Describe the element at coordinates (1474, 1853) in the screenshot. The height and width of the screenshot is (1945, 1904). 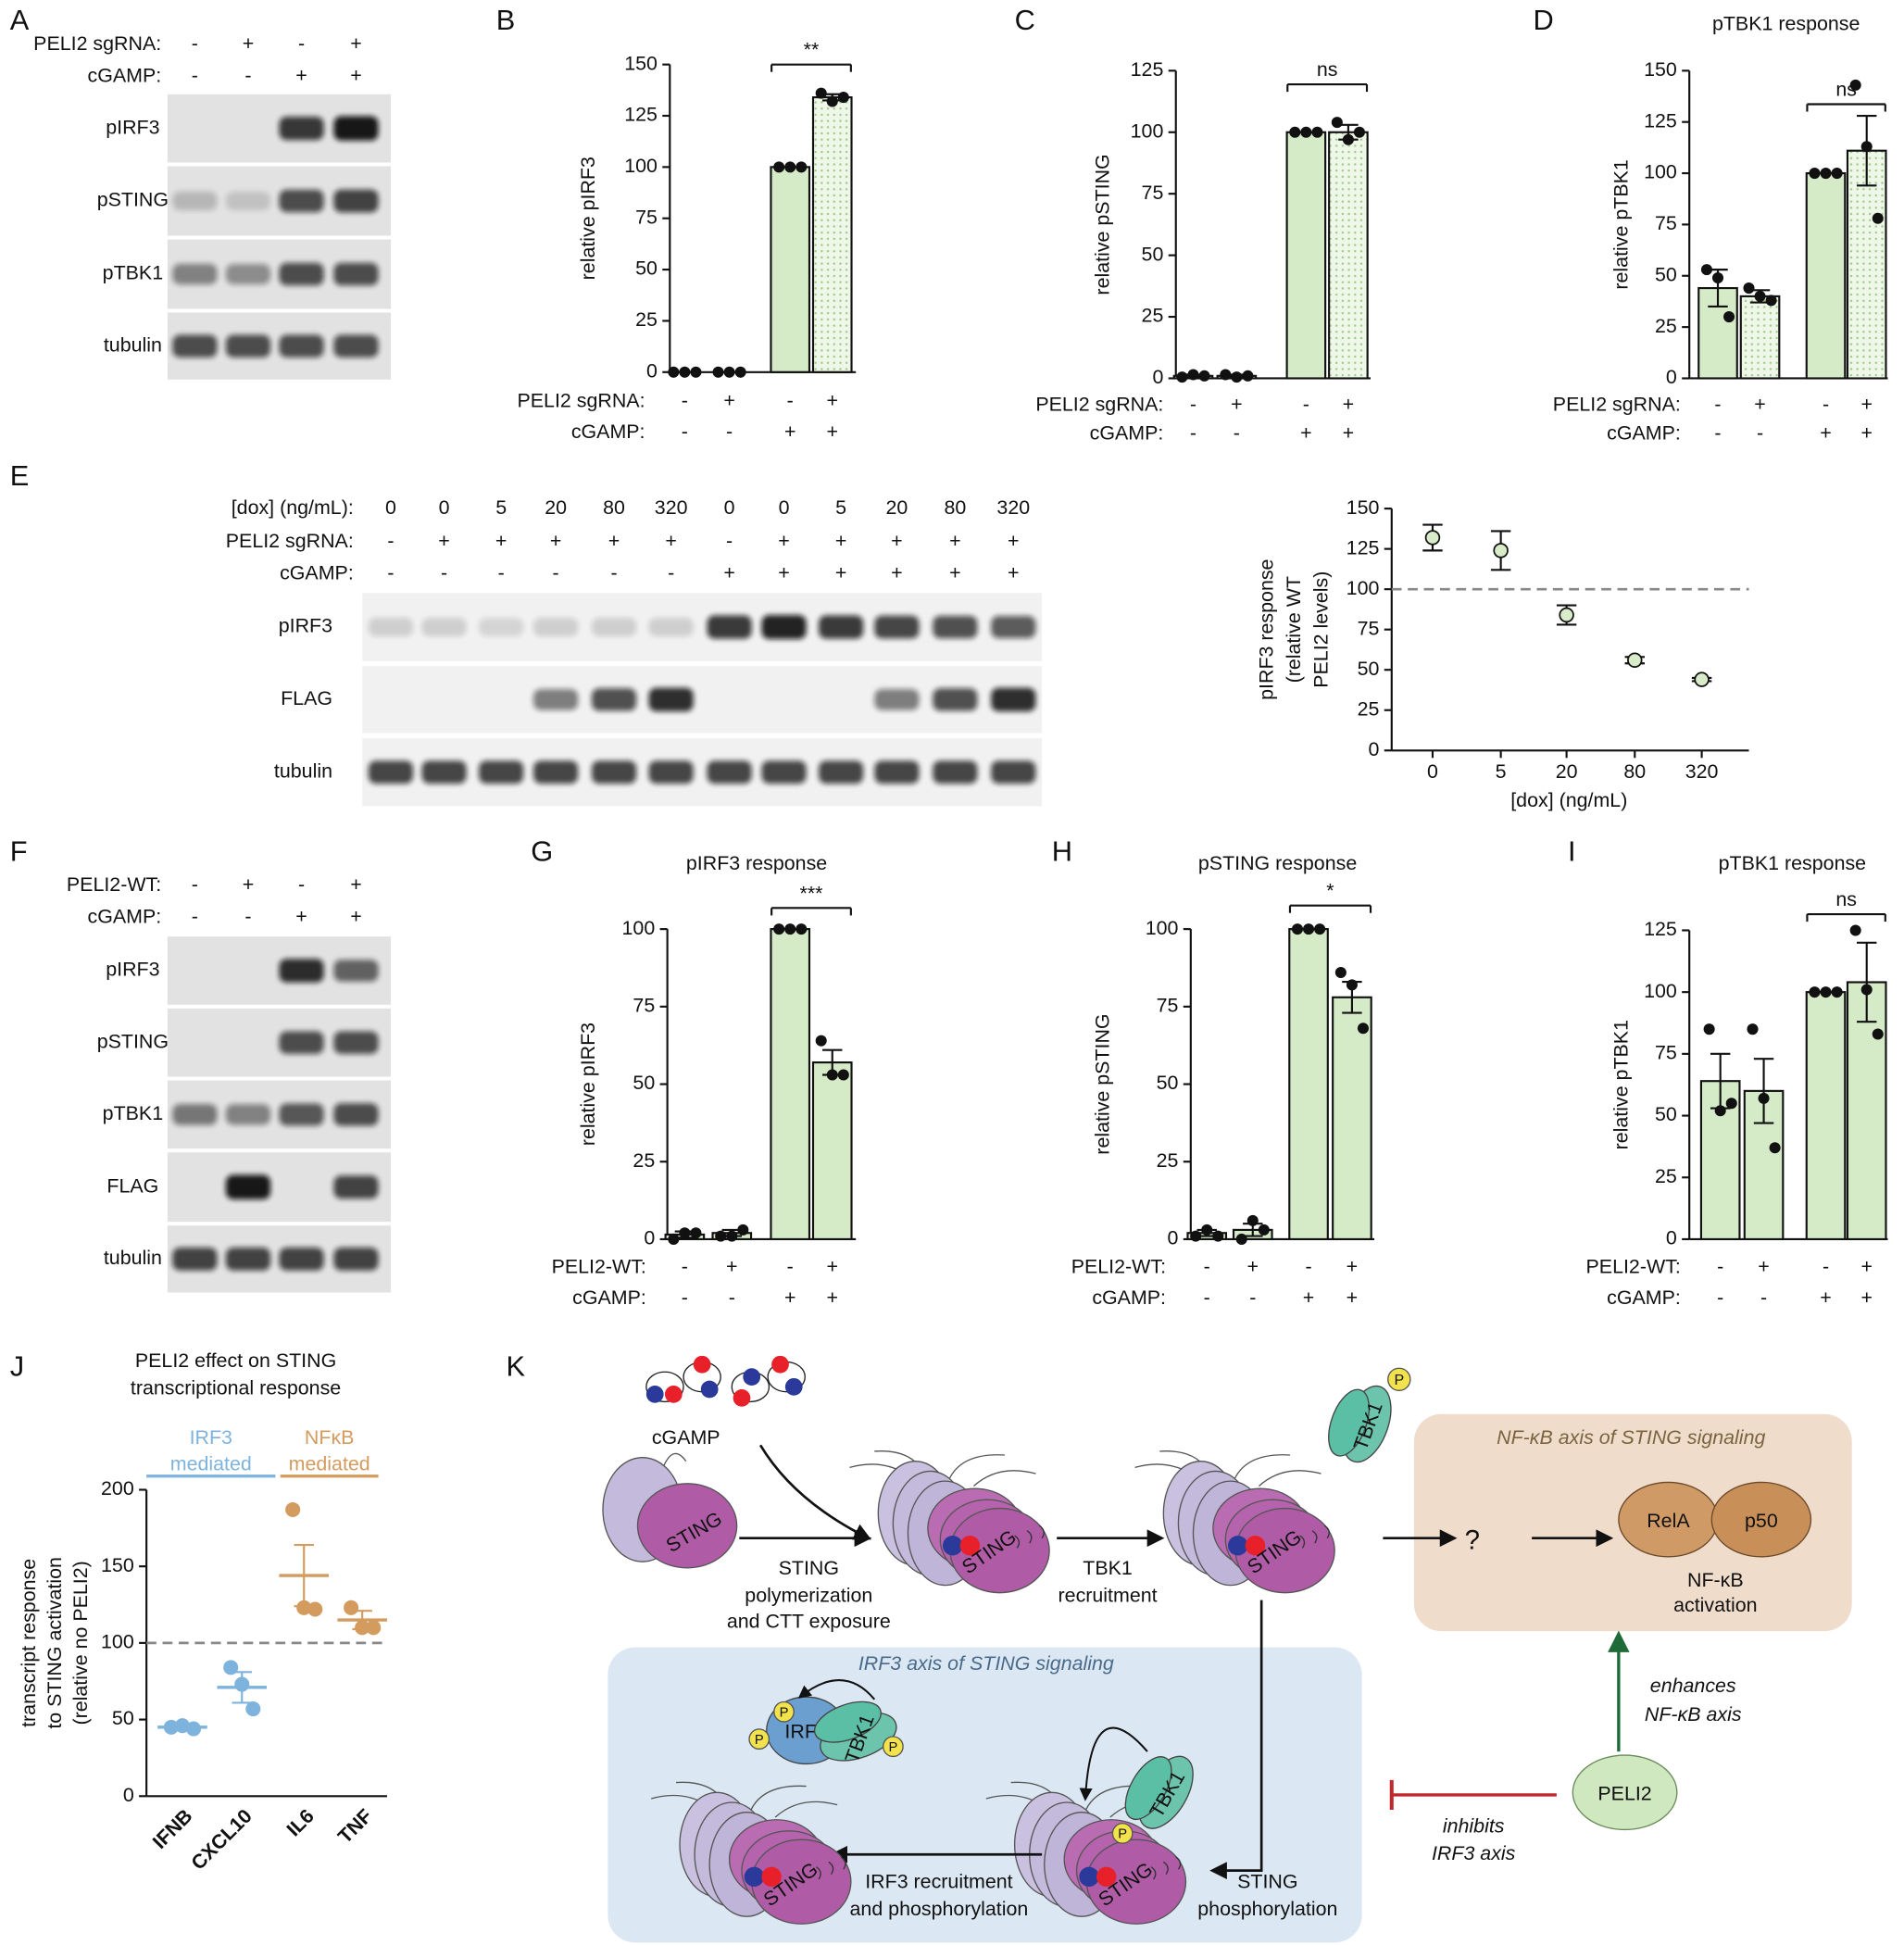
I see `inhibits-label: IRF3 axis` at that location.